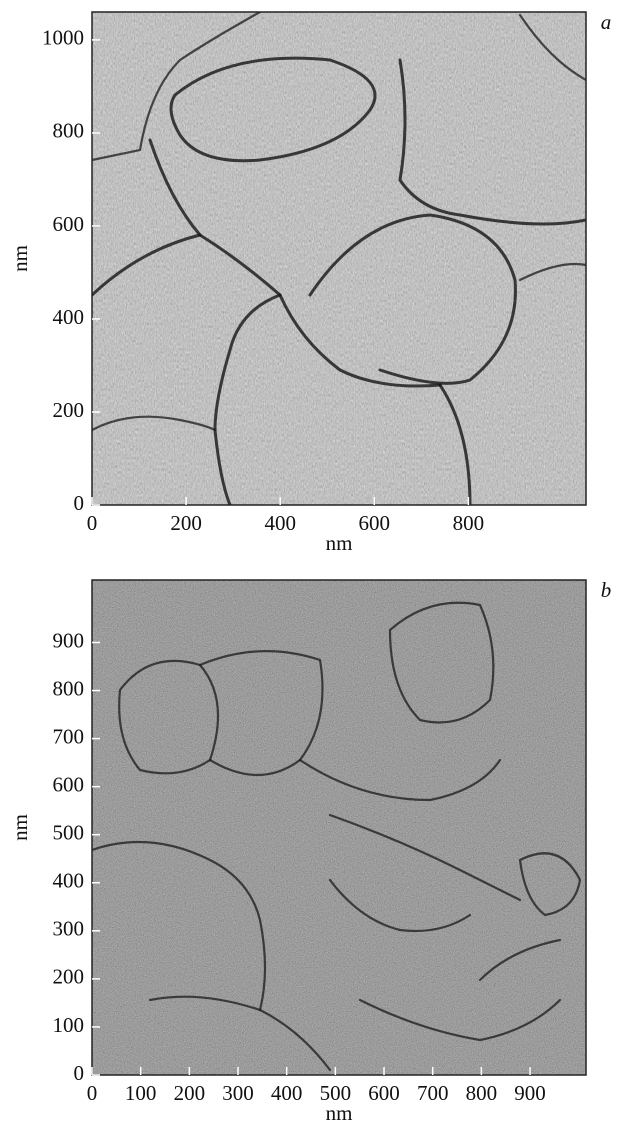 Image resolution: width=618 pixels, height=1129 pixels. What do you see at coordinates (69, 640) in the screenshot?
I see `y-tick-label: 900` at bounding box center [69, 640].